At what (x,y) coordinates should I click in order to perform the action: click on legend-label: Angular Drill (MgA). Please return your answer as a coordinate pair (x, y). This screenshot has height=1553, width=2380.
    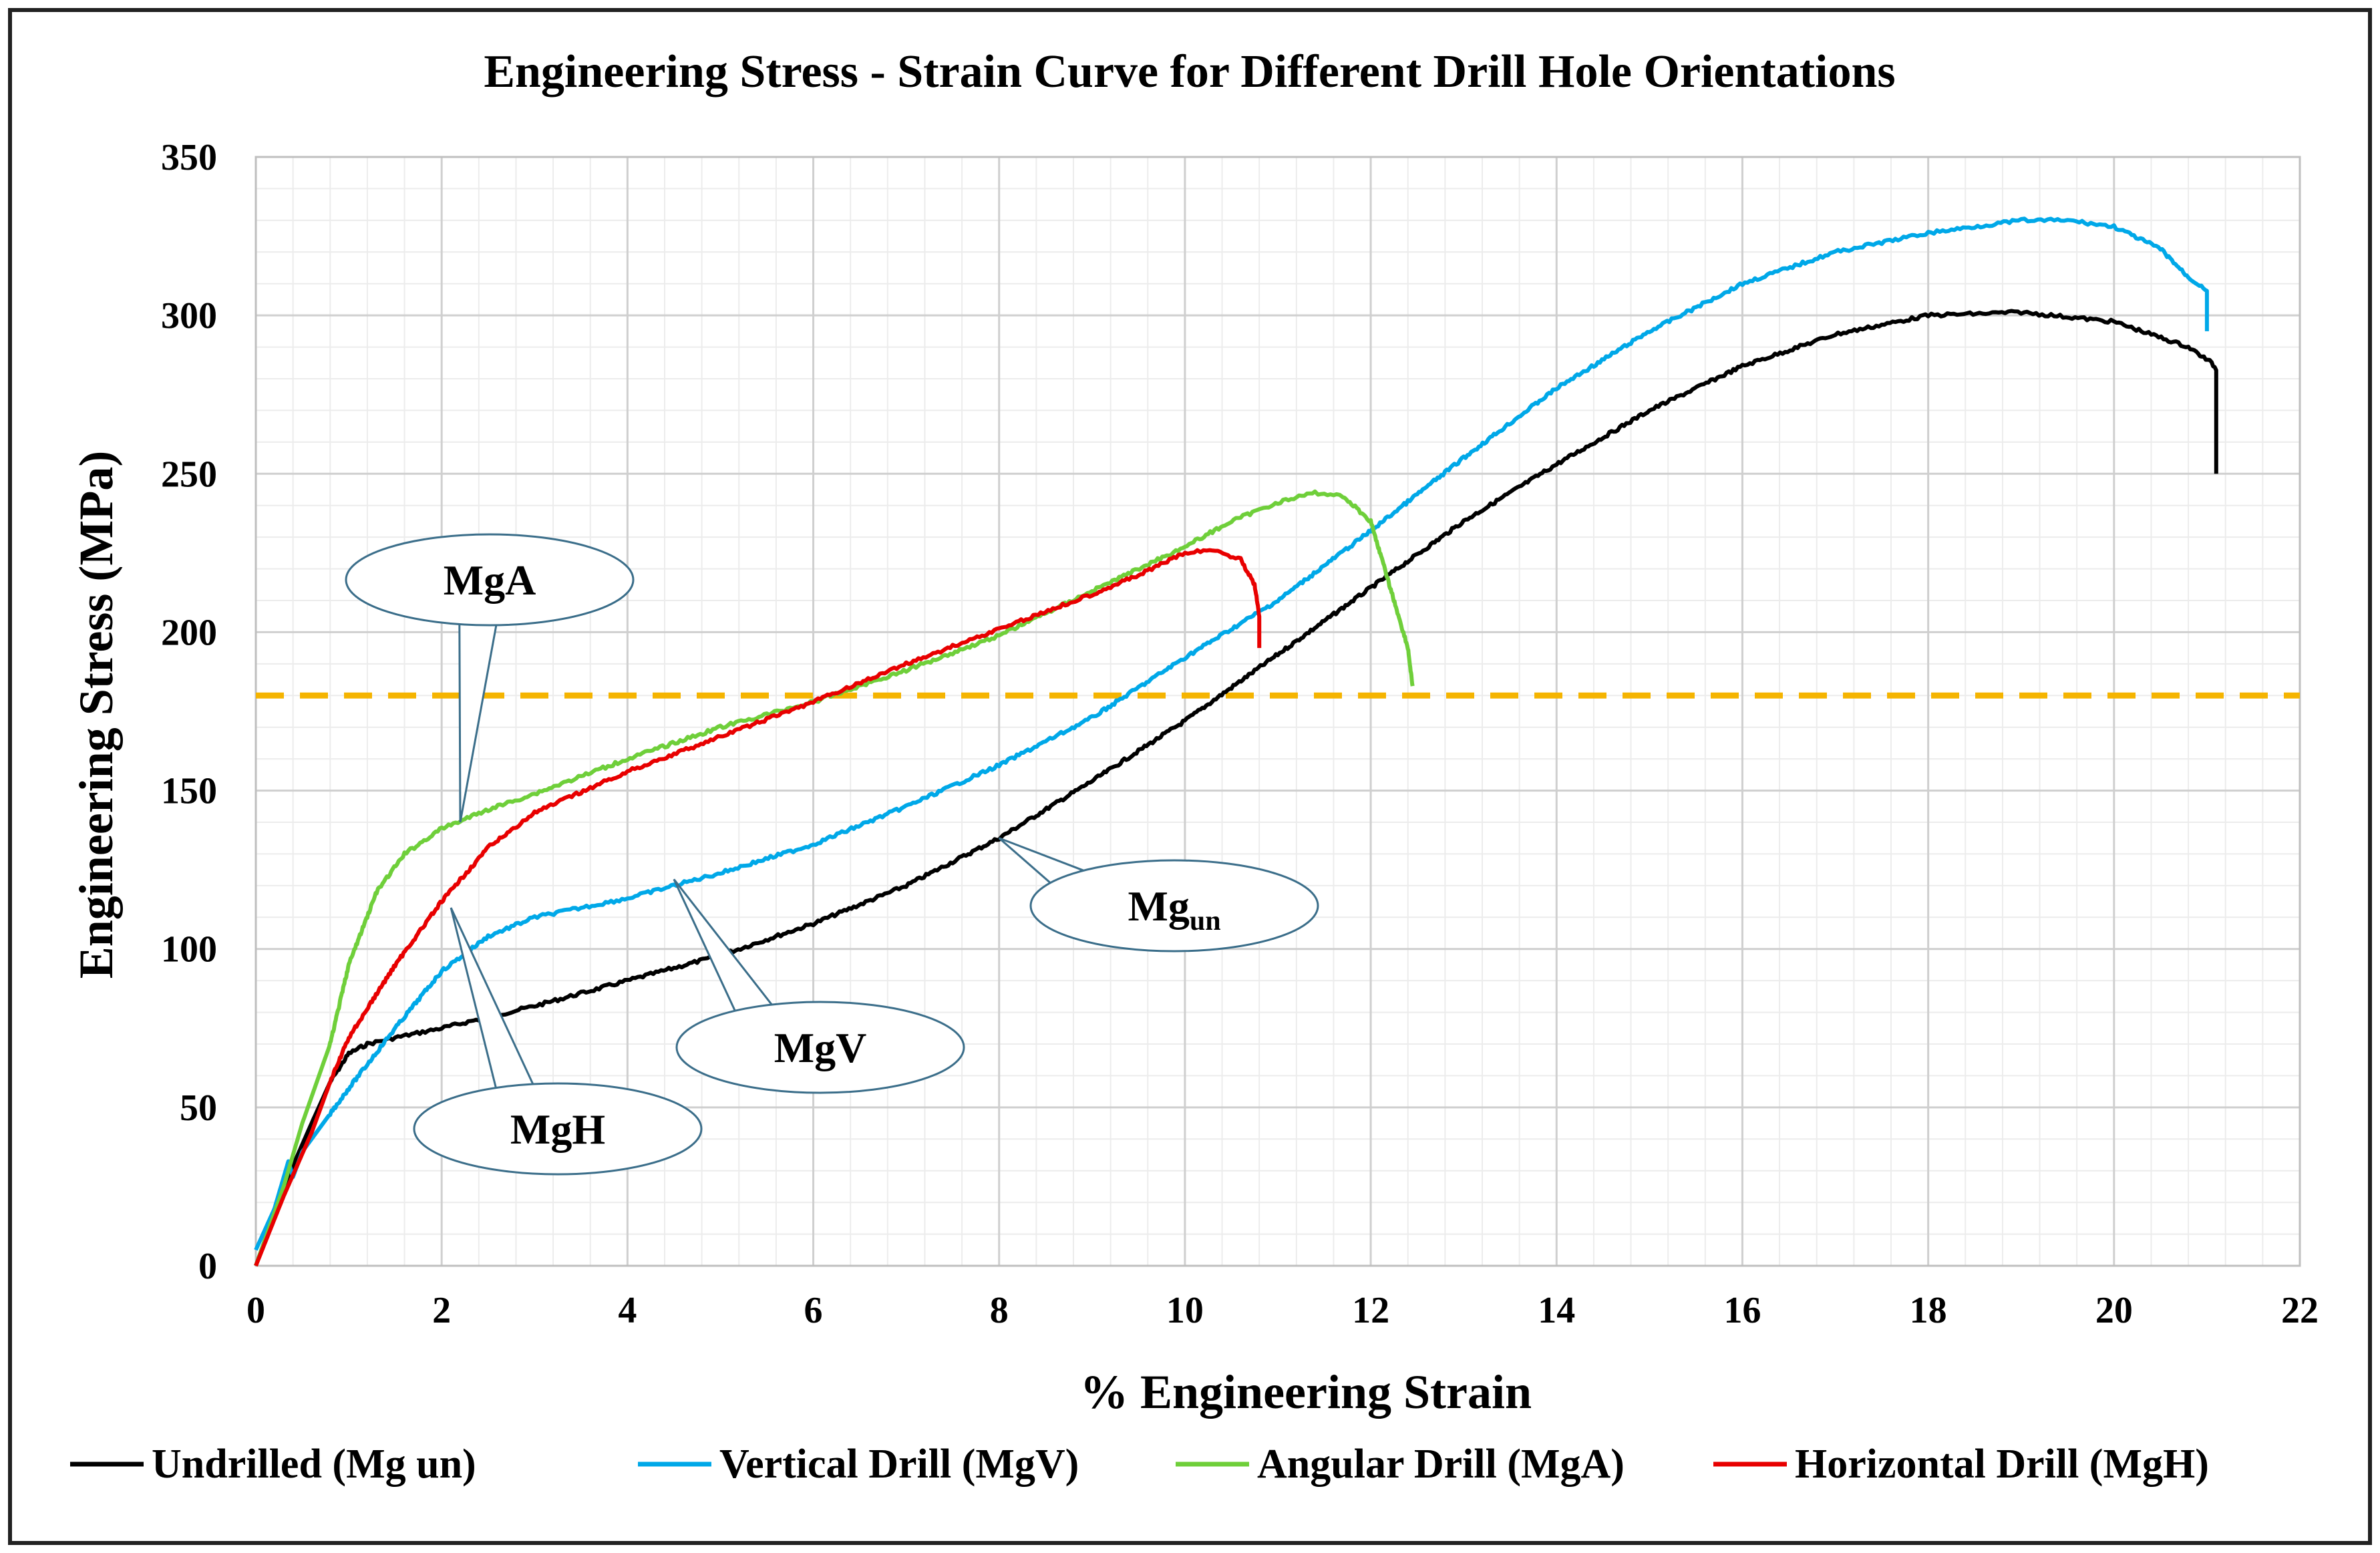
    Looking at the image, I should click on (1441, 1464).